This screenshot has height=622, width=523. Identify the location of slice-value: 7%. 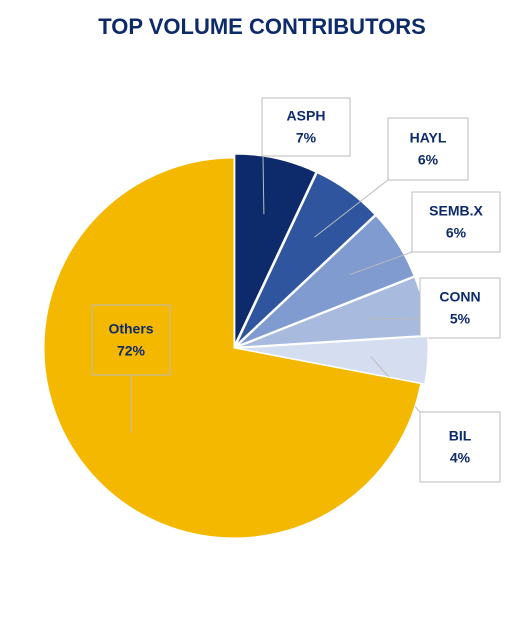
(306, 138).